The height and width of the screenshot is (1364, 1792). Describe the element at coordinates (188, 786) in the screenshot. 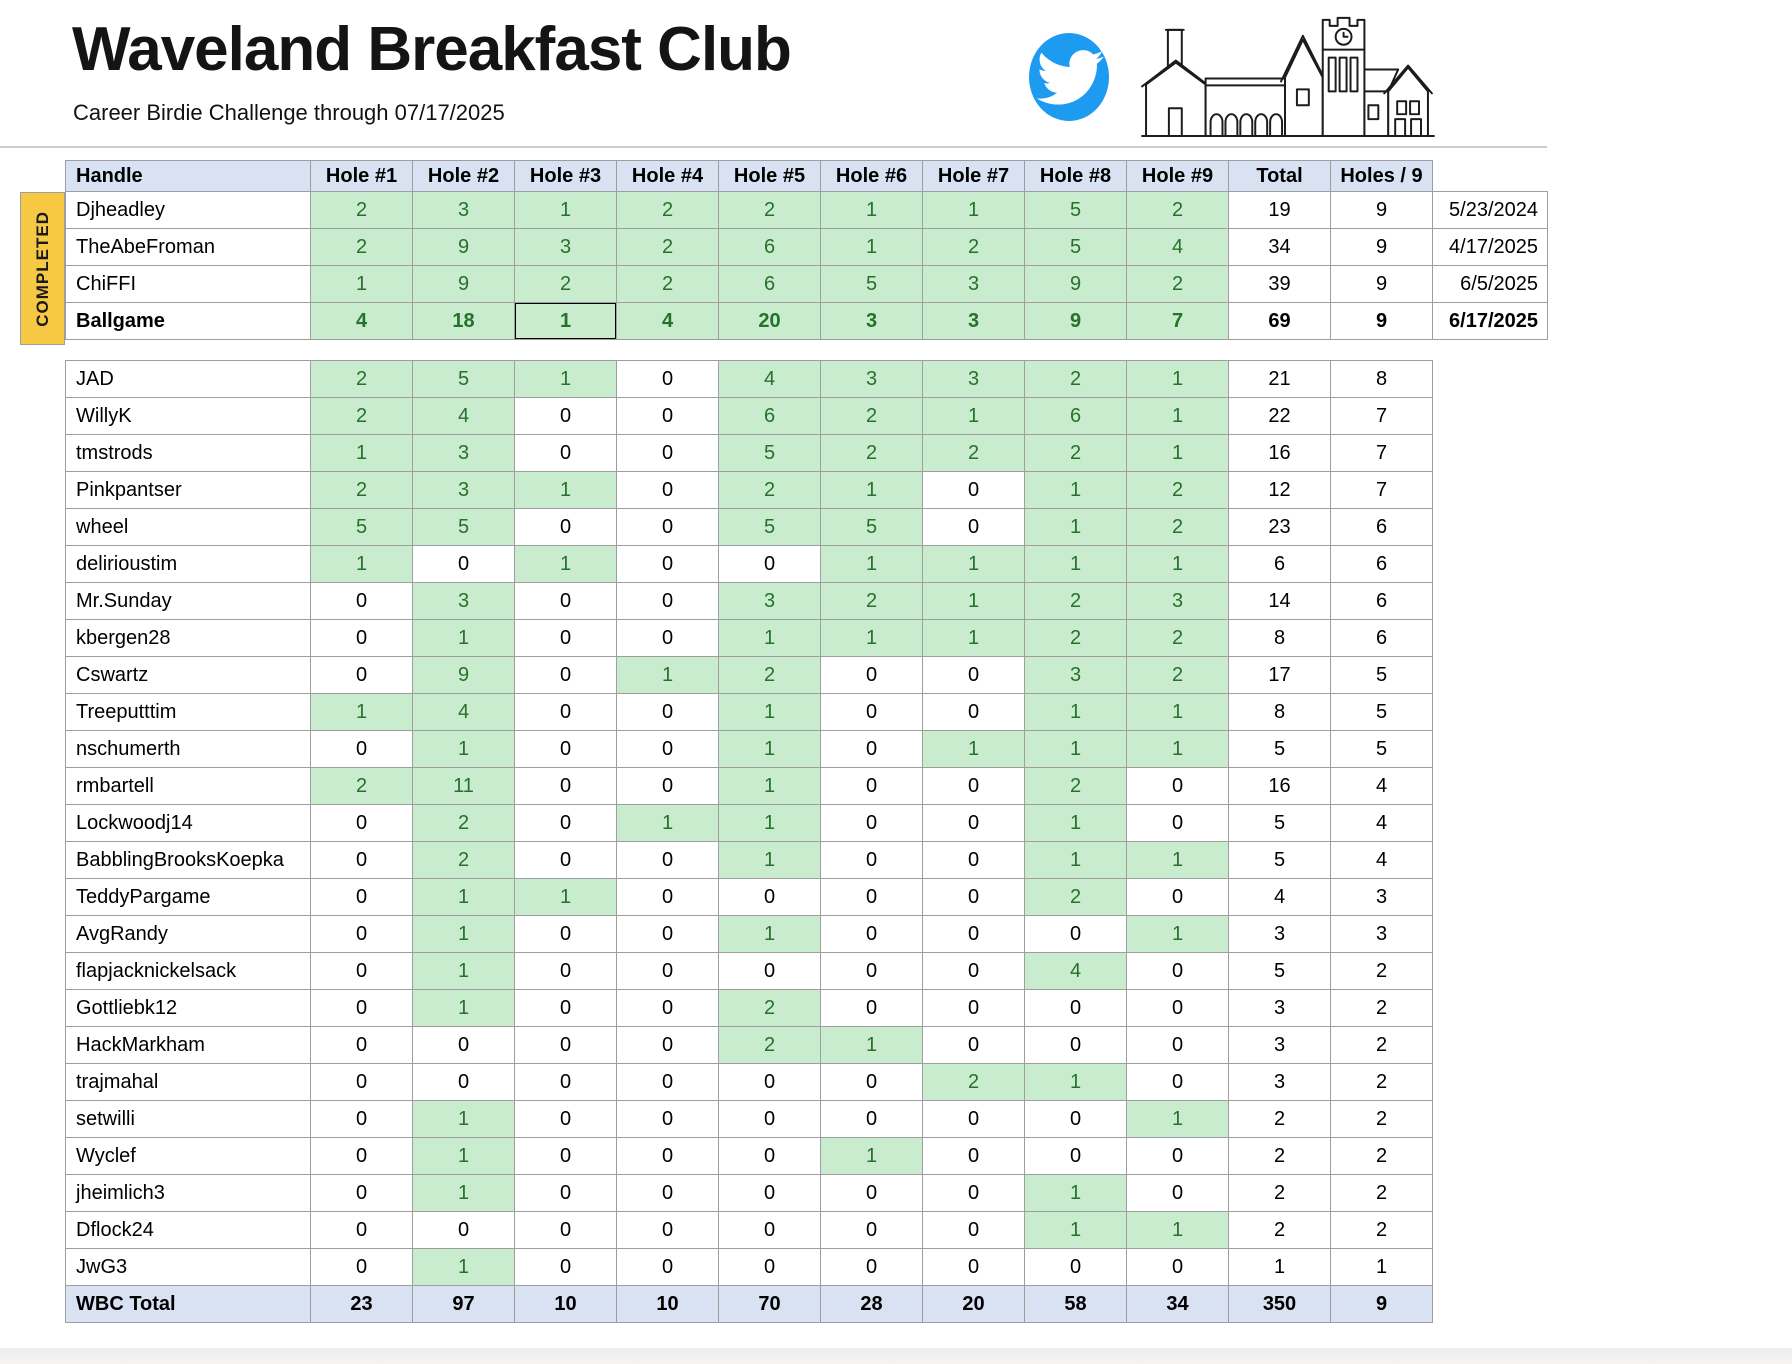

I see `handle-cell: rmbartell` at that location.